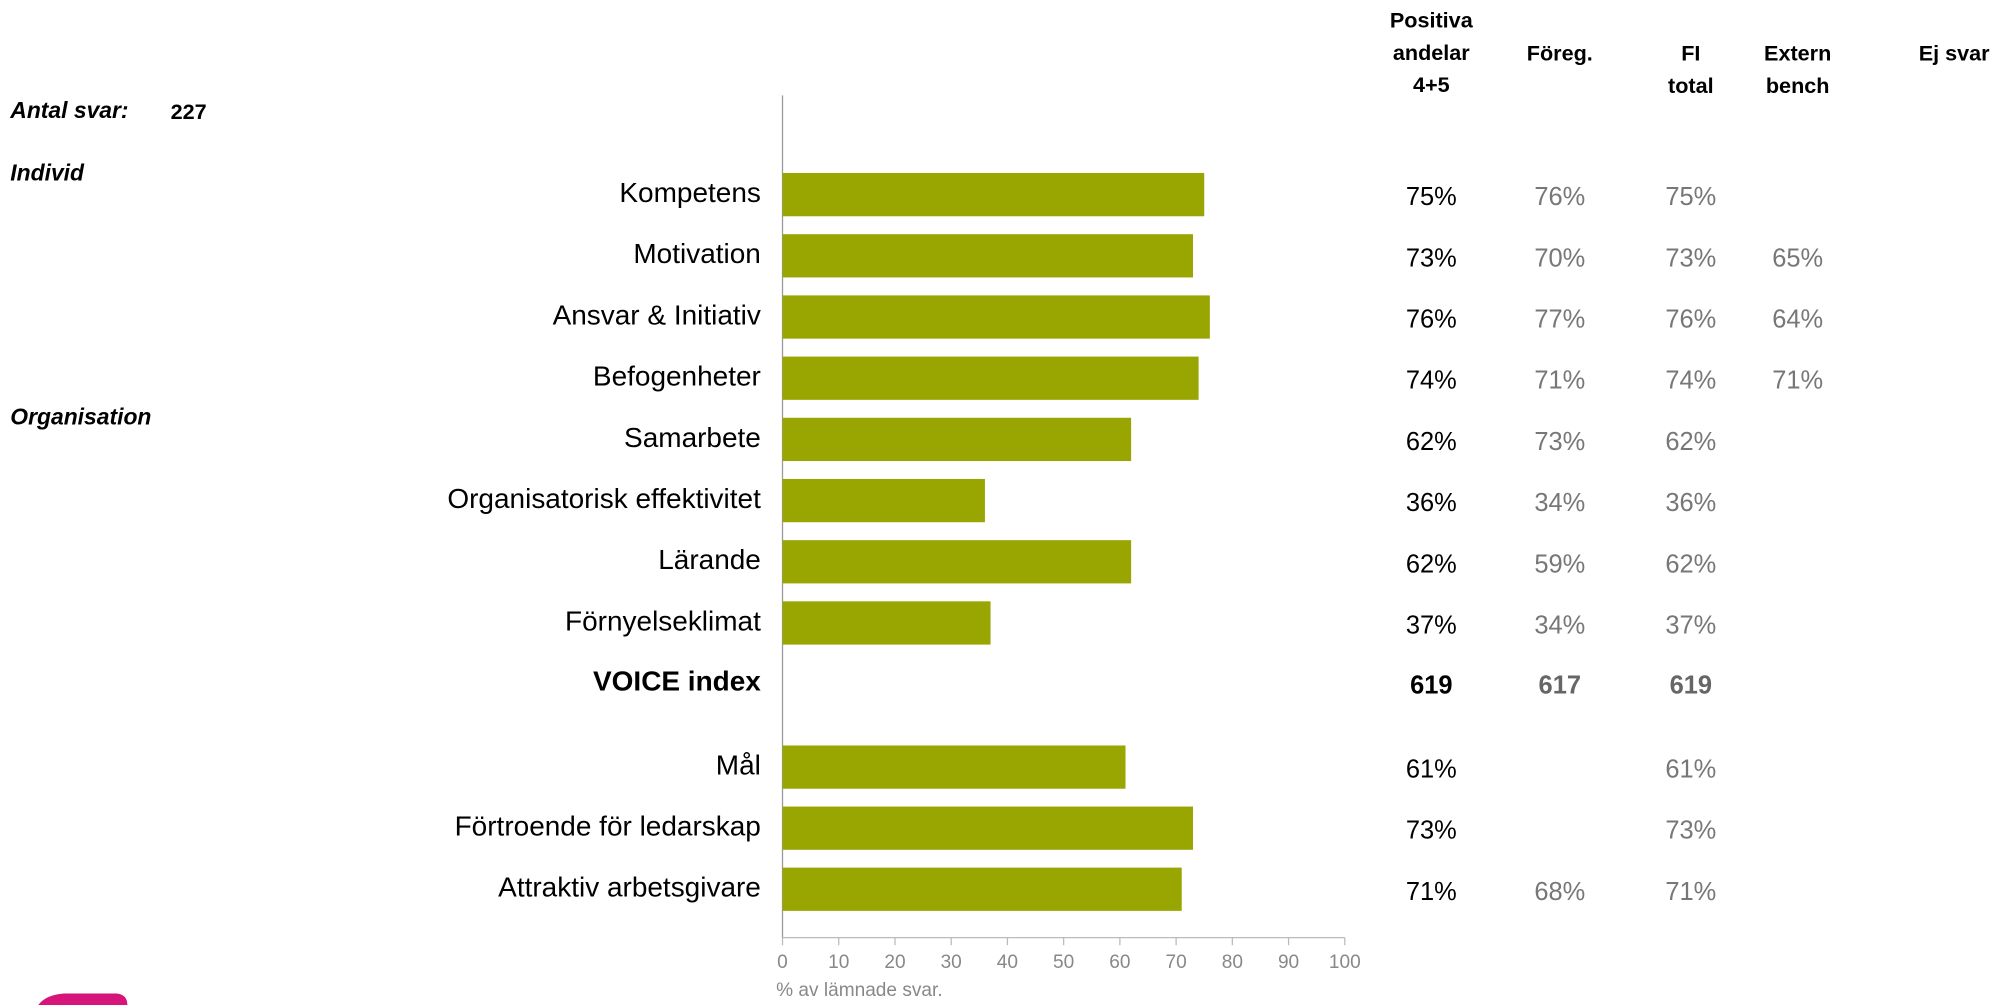  Describe the element at coordinates (1431, 626) in the screenshot. I see `value-label: 37%` at that location.